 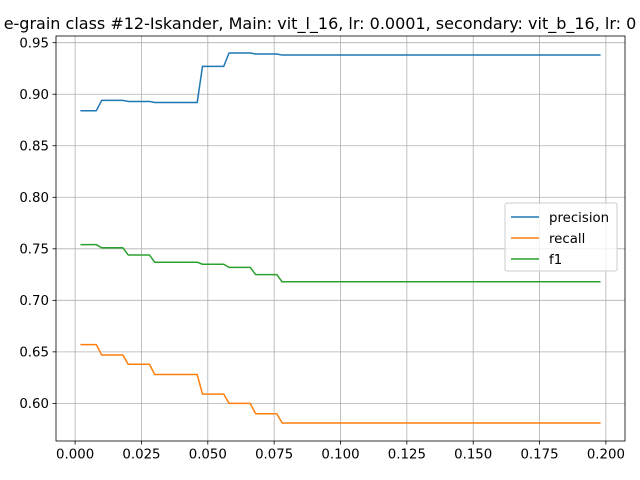 I want to click on x-tick-label: 0.100, so click(x=340, y=455).